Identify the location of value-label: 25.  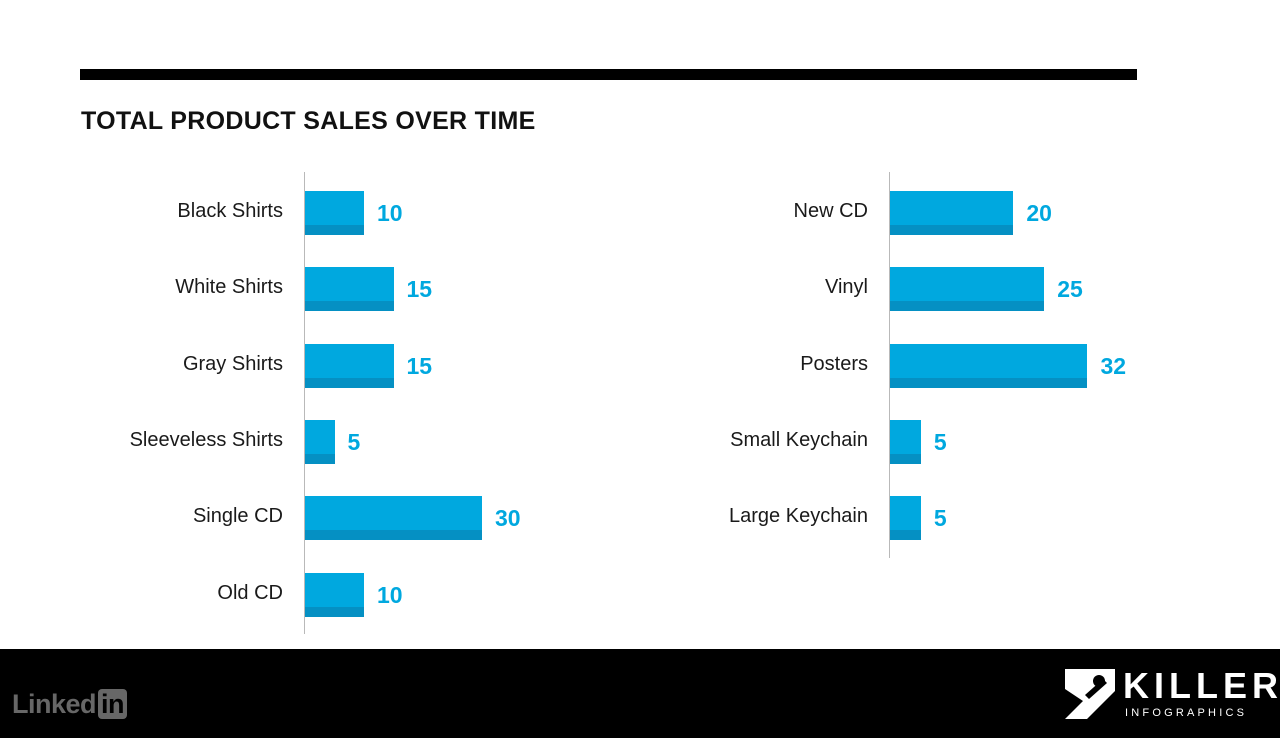
(1070, 289).